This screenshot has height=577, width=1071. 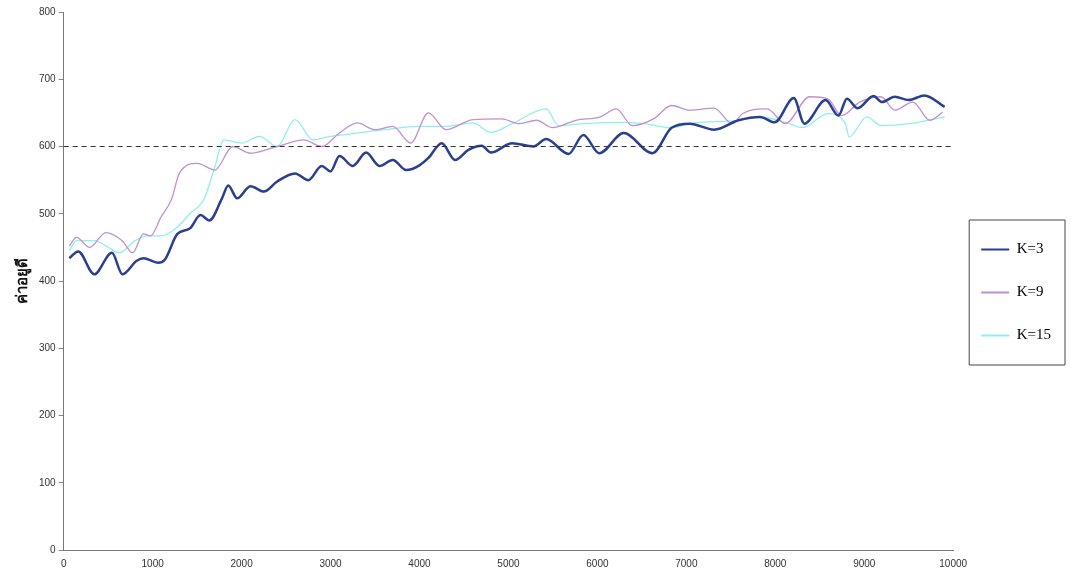 What do you see at coordinates (686, 563) in the screenshot?
I see `x-tick-label: 7000` at bounding box center [686, 563].